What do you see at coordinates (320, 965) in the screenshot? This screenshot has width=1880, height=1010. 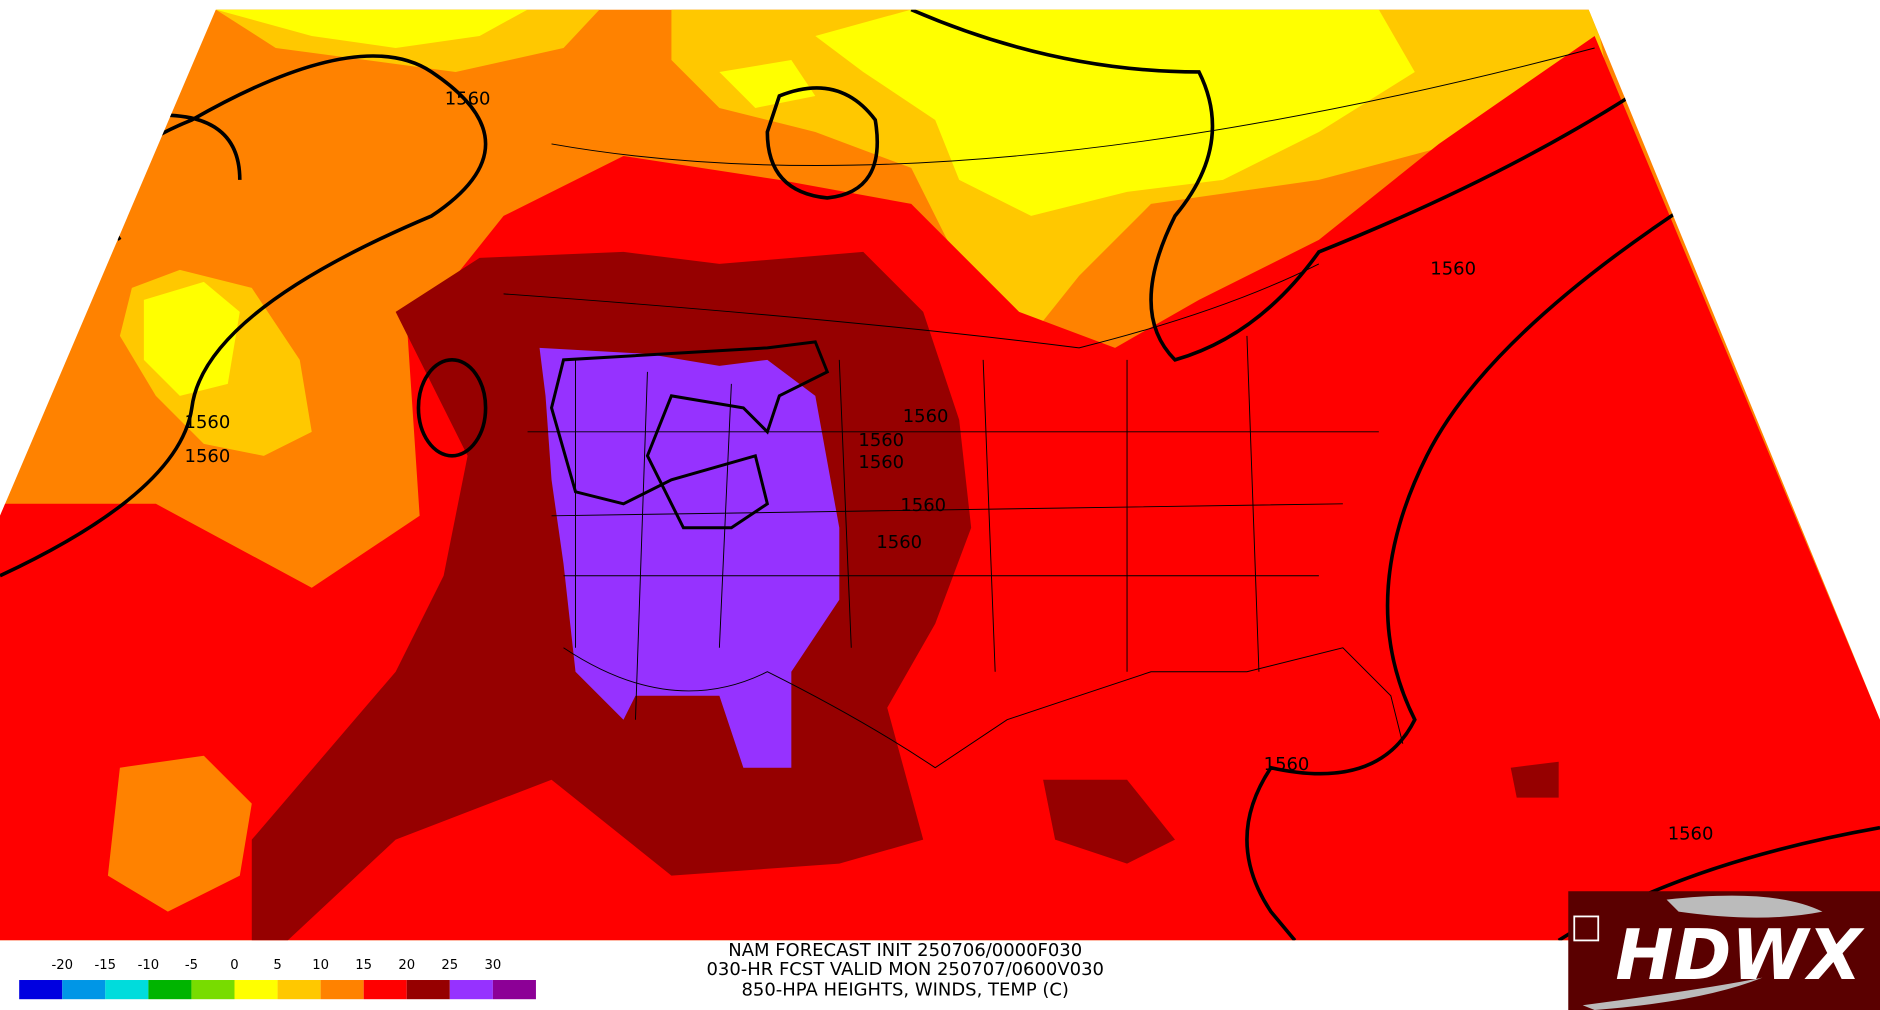 I see `legend-tick-label: 10` at bounding box center [320, 965].